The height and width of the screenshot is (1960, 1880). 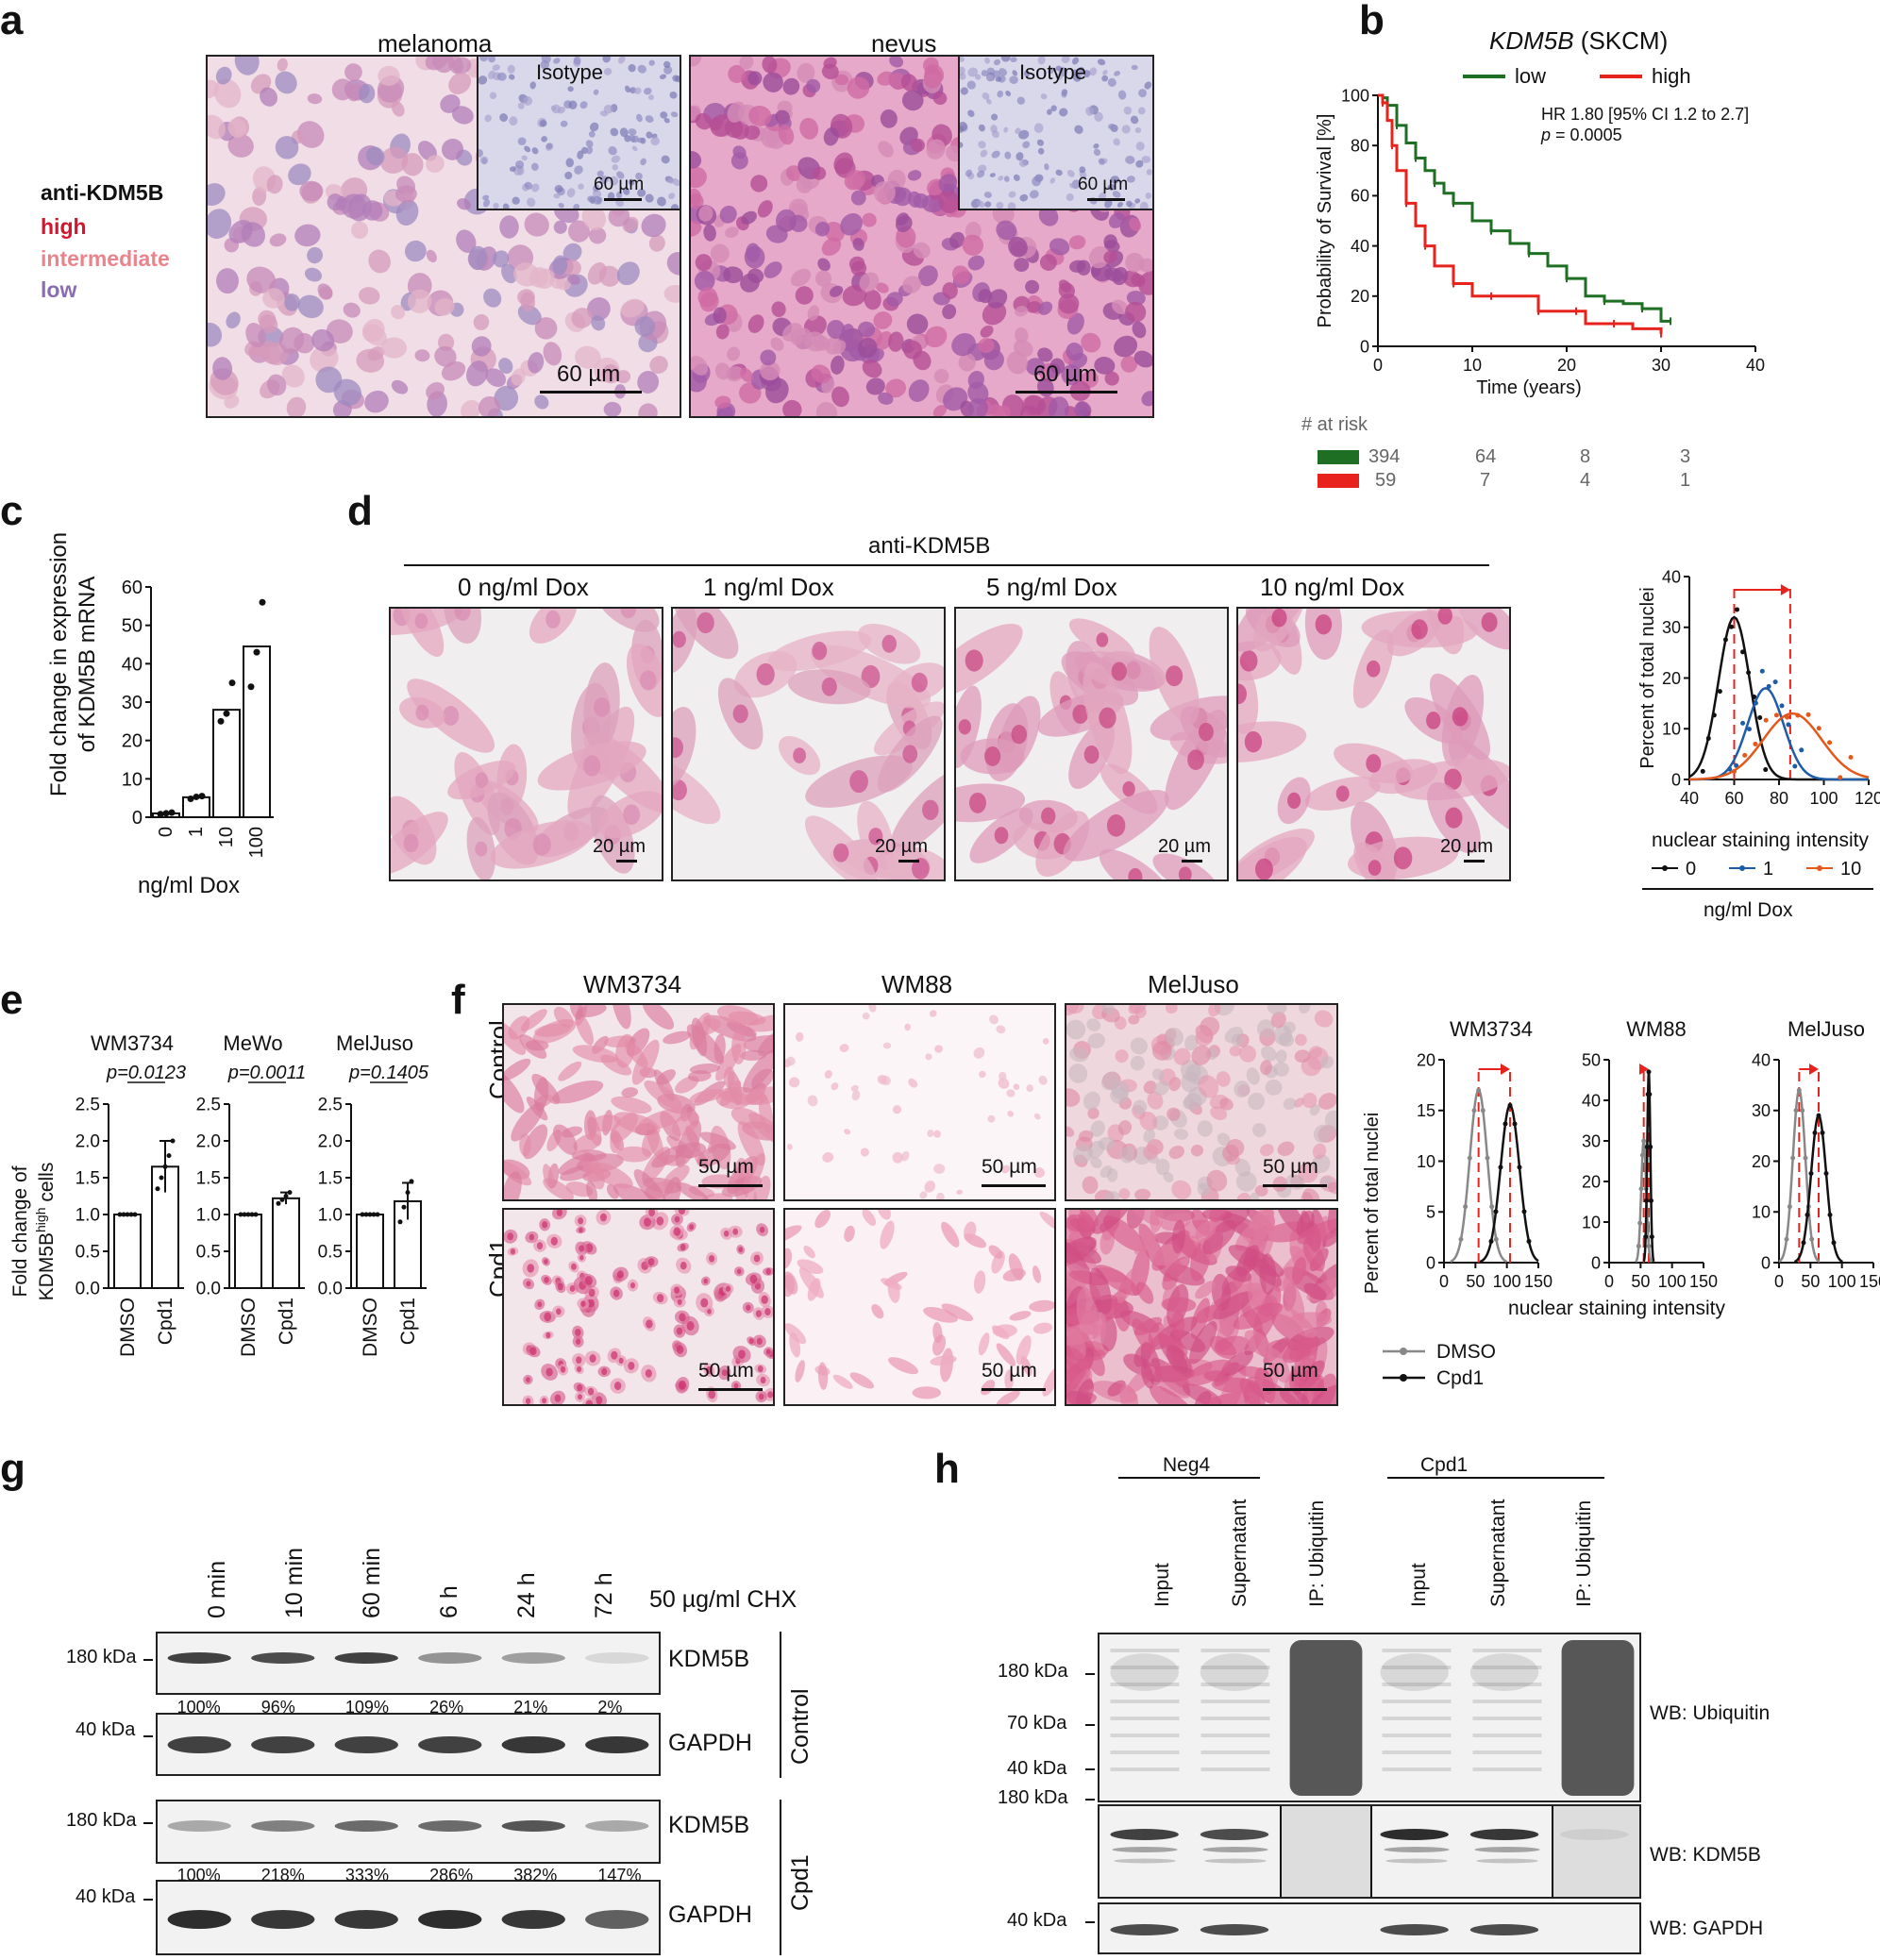 What do you see at coordinates (132, 664) in the screenshot?
I see `y-tick-label: 40` at bounding box center [132, 664].